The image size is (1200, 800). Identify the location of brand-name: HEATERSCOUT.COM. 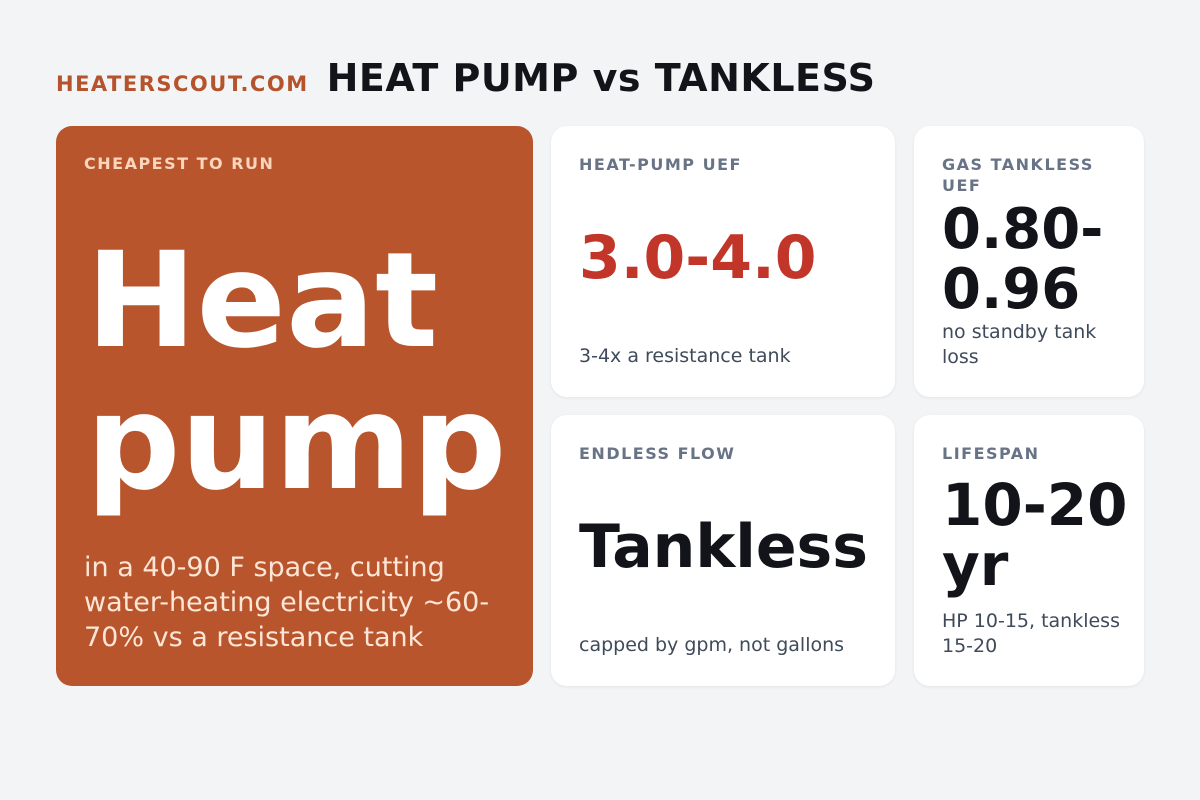
(182, 84).